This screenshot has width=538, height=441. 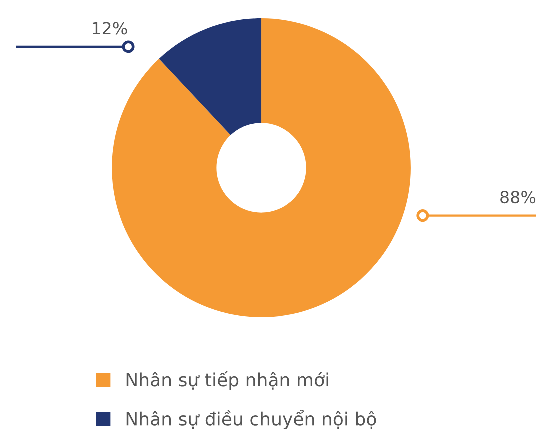 What do you see at coordinates (251, 420) in the screenshot?
I see `legend-label: Nhân sự điều chuyển nội bộ` at bounding box center [251, 420].